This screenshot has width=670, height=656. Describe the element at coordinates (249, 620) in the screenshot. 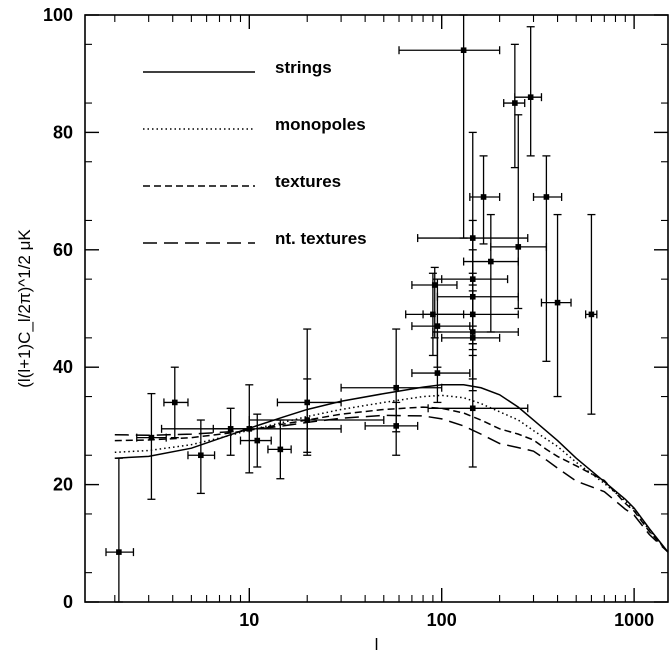

I see `x-tick-label: 10` at that location.